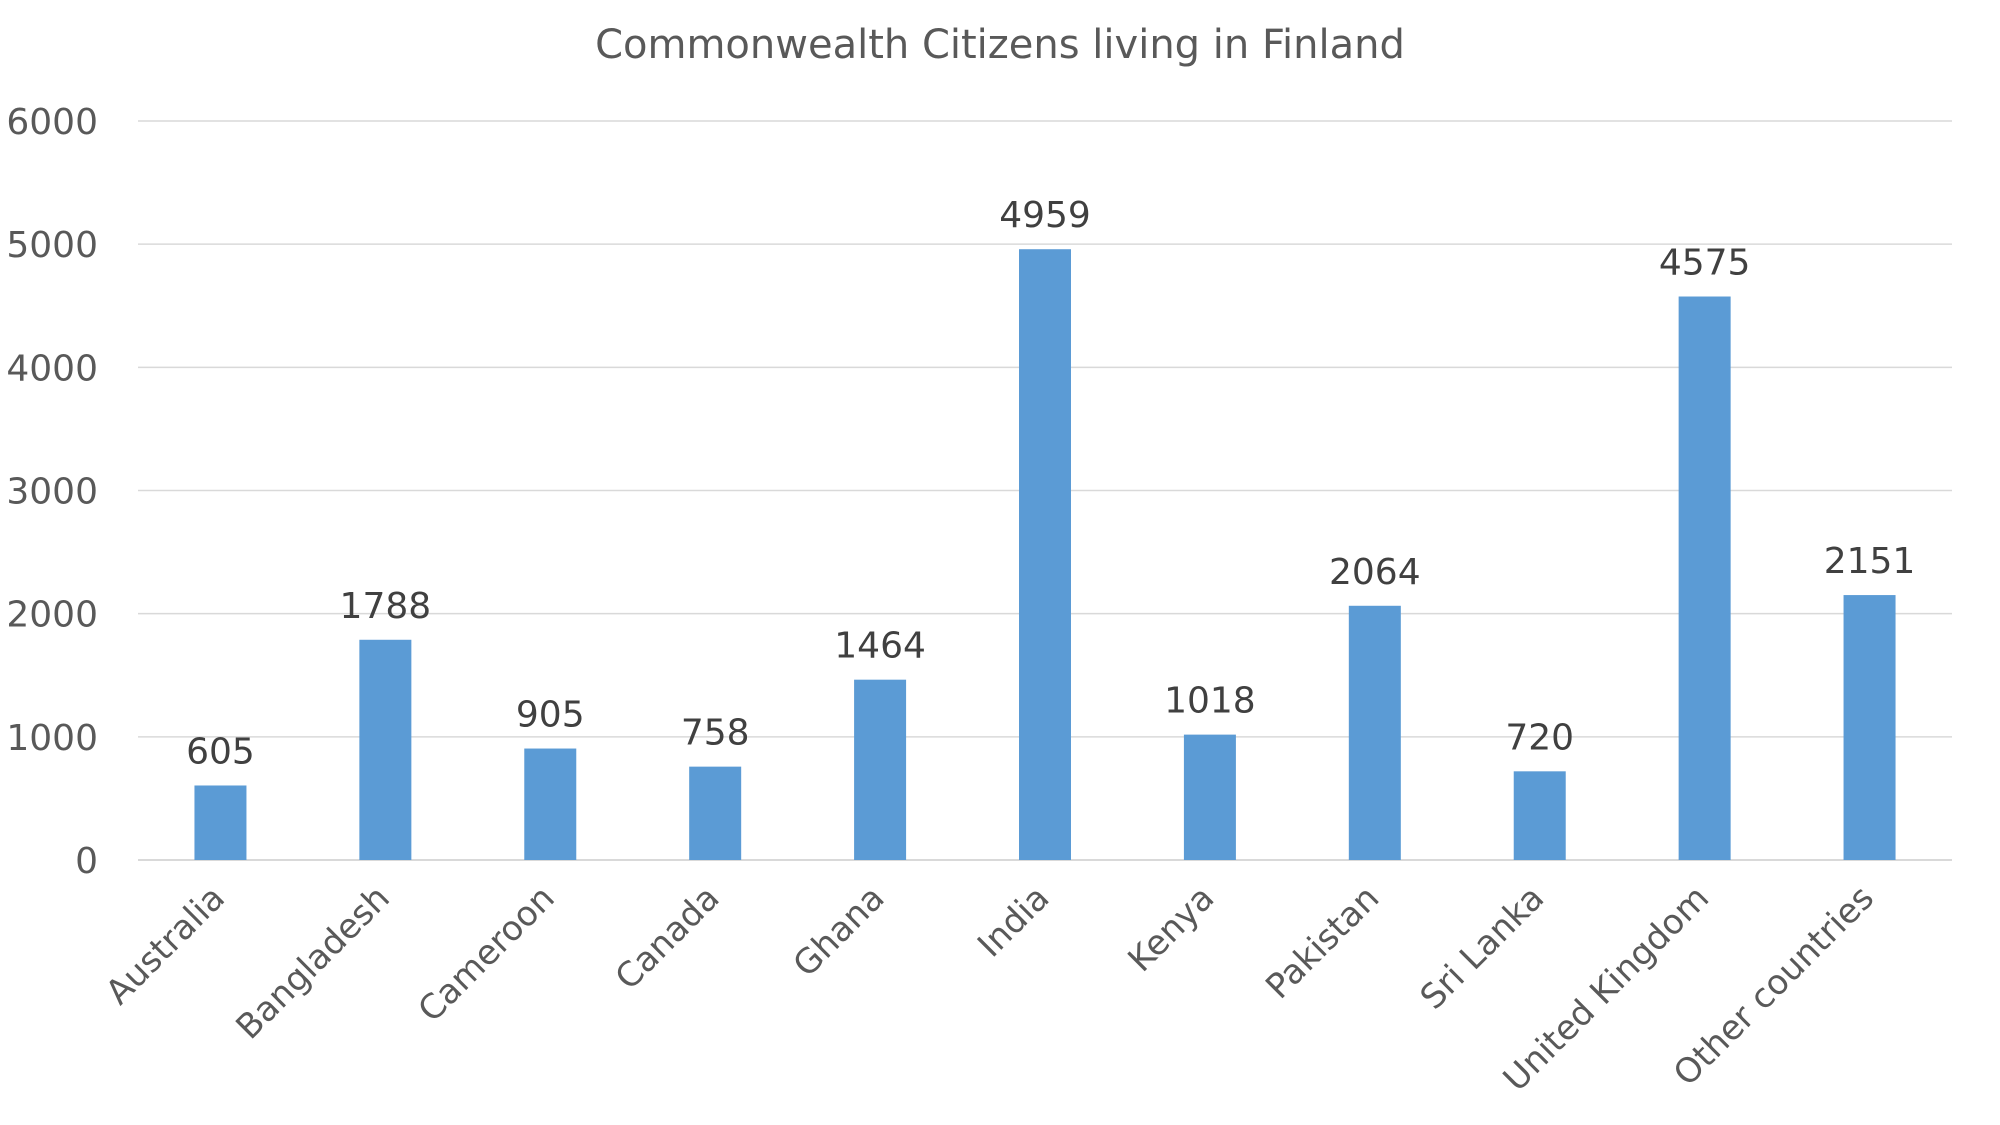  Describe the element at coordinates (1539, 737) in the screenshot. I see `data-label: 720` at that location.